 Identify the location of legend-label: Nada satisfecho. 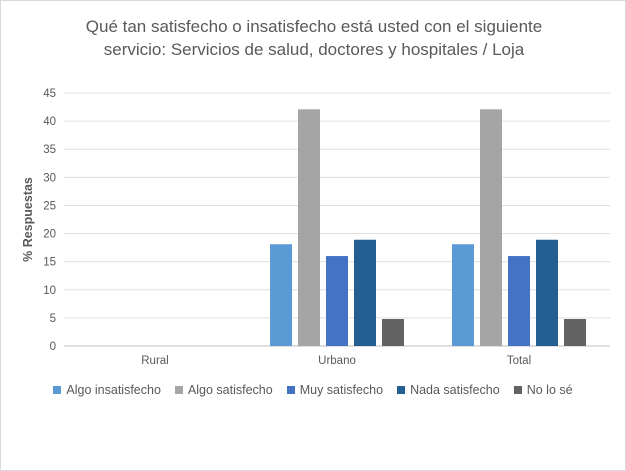
(455, 390).